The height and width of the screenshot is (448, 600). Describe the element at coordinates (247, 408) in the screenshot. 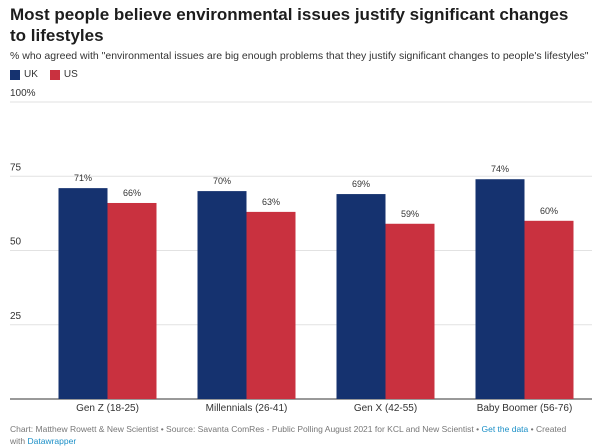

I see `x-tick-label: Millennials (26-41)` at that location.